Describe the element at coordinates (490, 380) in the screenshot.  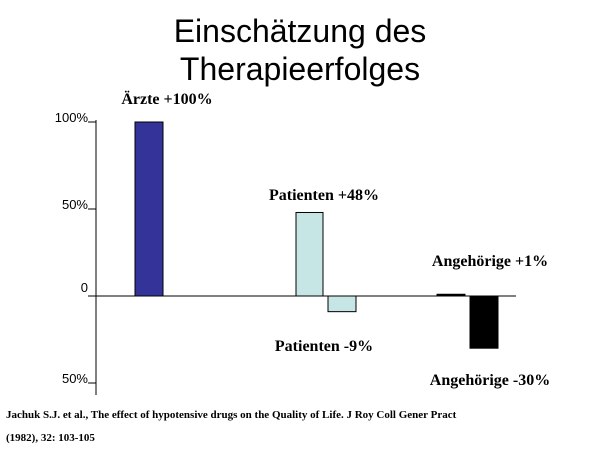
I see `bar-data-label: Angehörige -30%` at that location.